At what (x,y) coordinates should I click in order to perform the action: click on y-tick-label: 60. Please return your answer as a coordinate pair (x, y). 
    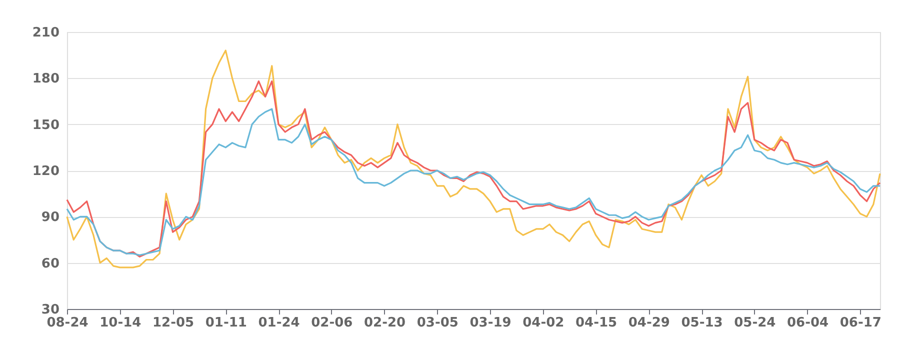
    Looking at the image, I should click on (50, 264).